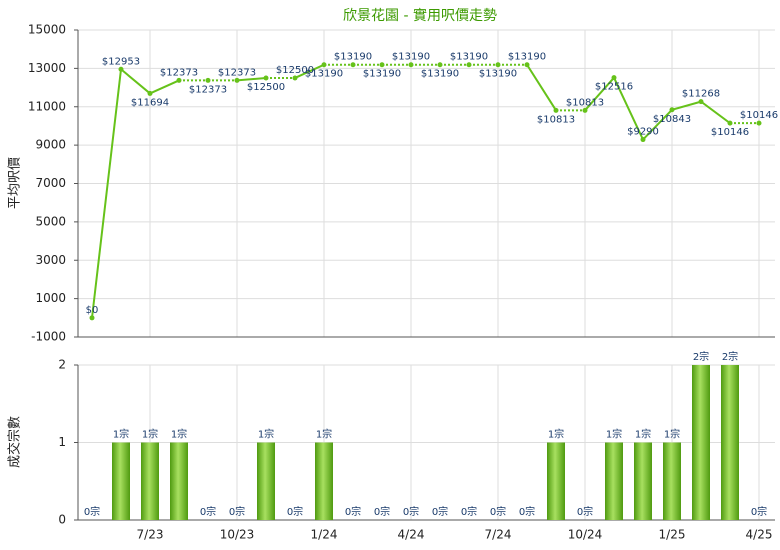  What do you see at coordinates (324, 535) in the screenshot?
I see `x-tick-label: 1/24` at bounding box center [324, 535].